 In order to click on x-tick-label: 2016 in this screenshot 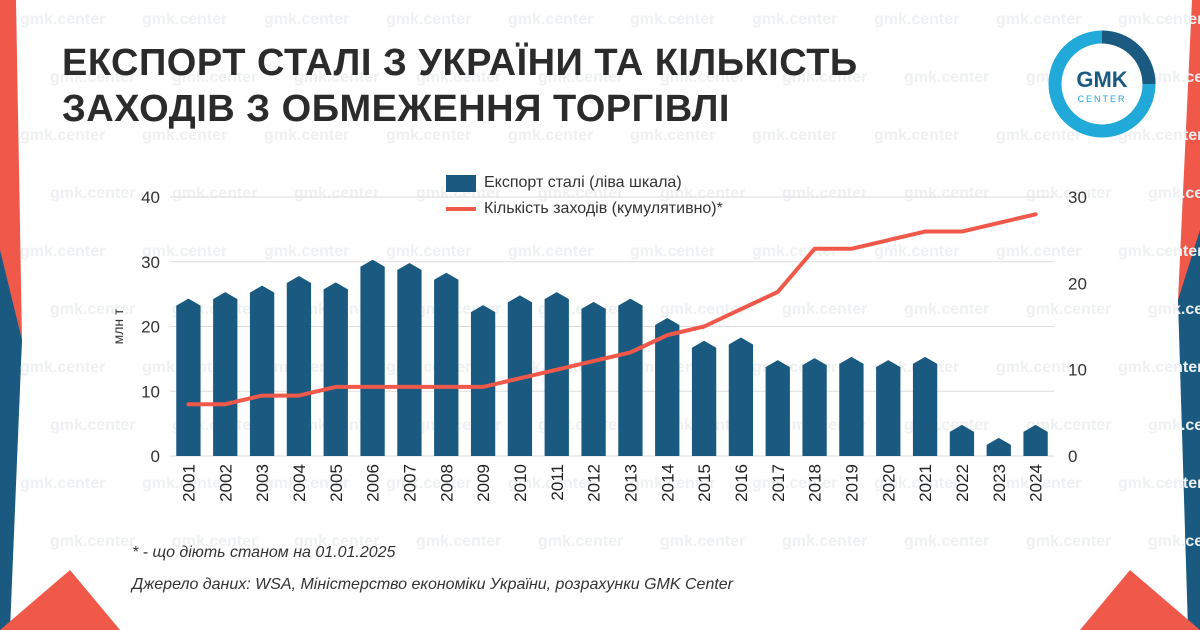, I will do `click(741, 483)`.